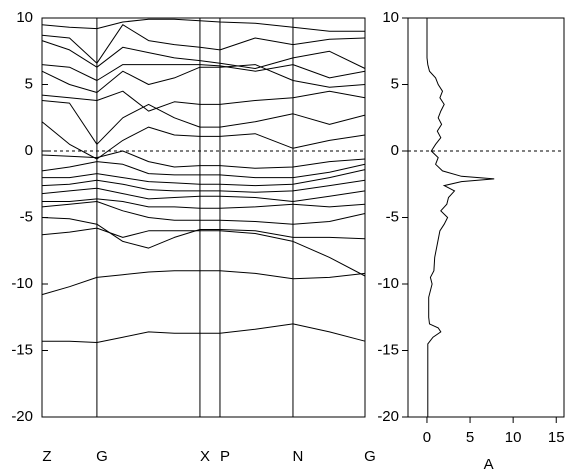 The height and width of the screenshot is (473, 583). I want to click on k-point-label: X, so click(205, 456).